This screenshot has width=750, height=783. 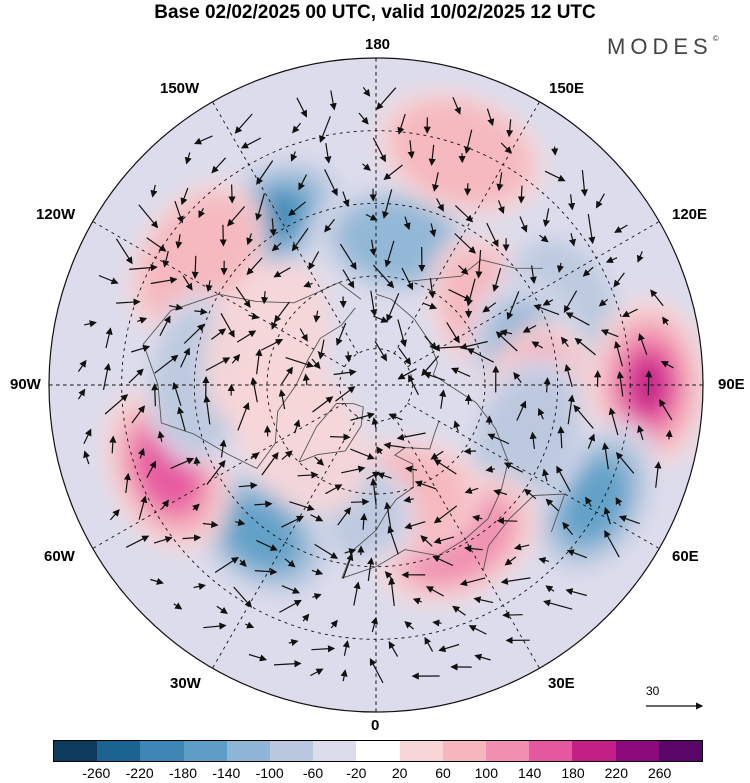 I want to click on colorbar-tick-label: -100, so click(x=269, y=773).